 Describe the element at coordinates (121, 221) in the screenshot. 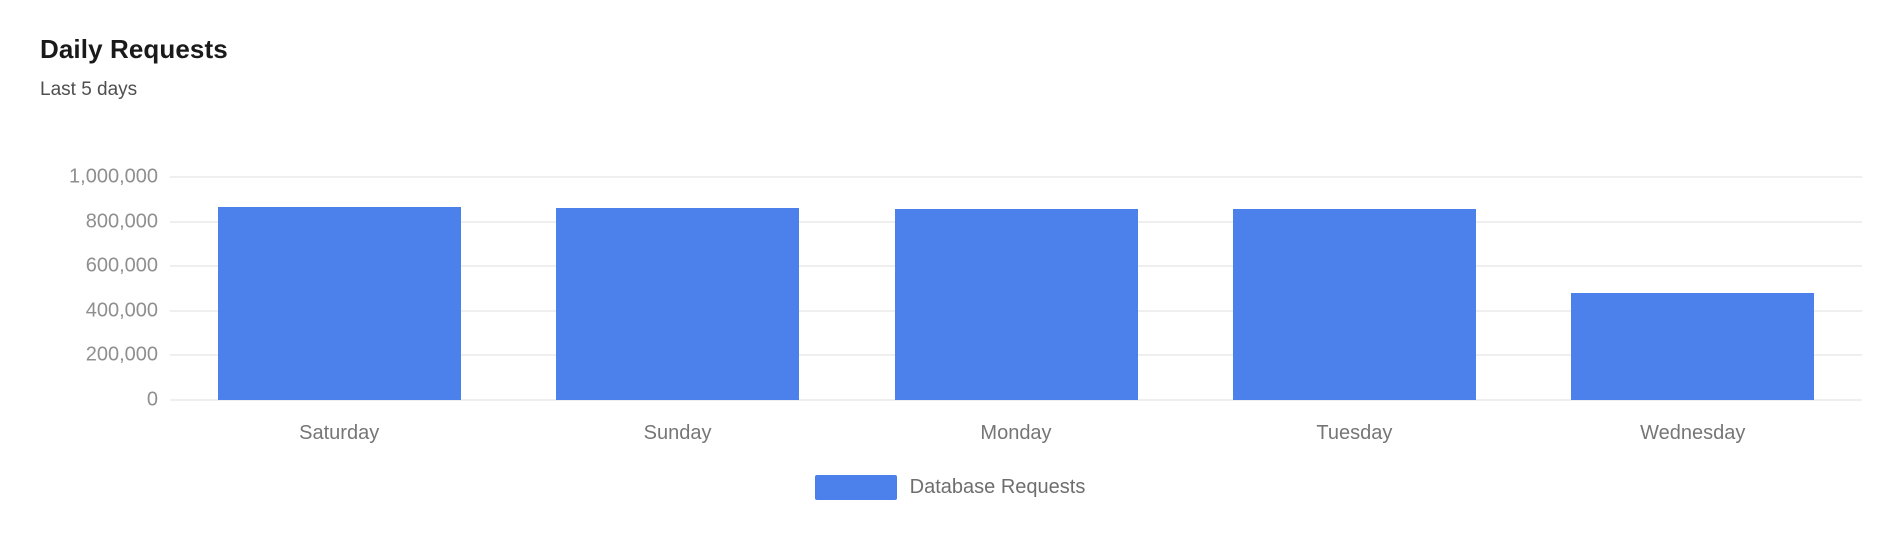

I see `y-tick-label: 800,000` at that location.